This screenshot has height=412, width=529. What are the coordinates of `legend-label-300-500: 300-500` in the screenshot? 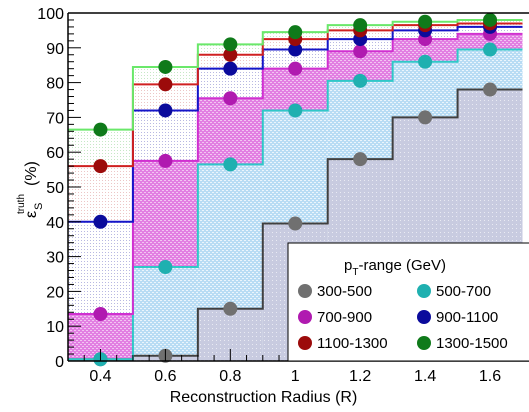 It's located at (344, 291).